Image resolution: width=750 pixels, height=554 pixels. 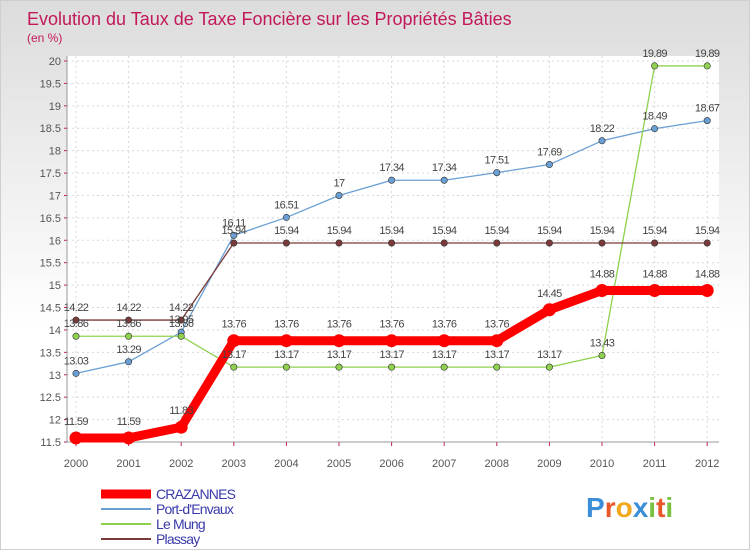 What do you see at coordinates (178, 539) in the screenshot?
I see `legend-label: Plassay` at bounding box center [178, 539].